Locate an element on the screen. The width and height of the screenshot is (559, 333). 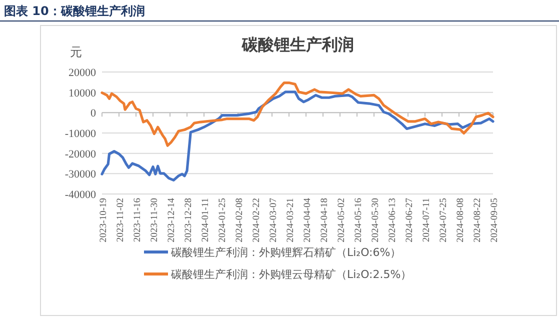
x-tick-label: 2023-10-19 is located at coordinates (104, 220).